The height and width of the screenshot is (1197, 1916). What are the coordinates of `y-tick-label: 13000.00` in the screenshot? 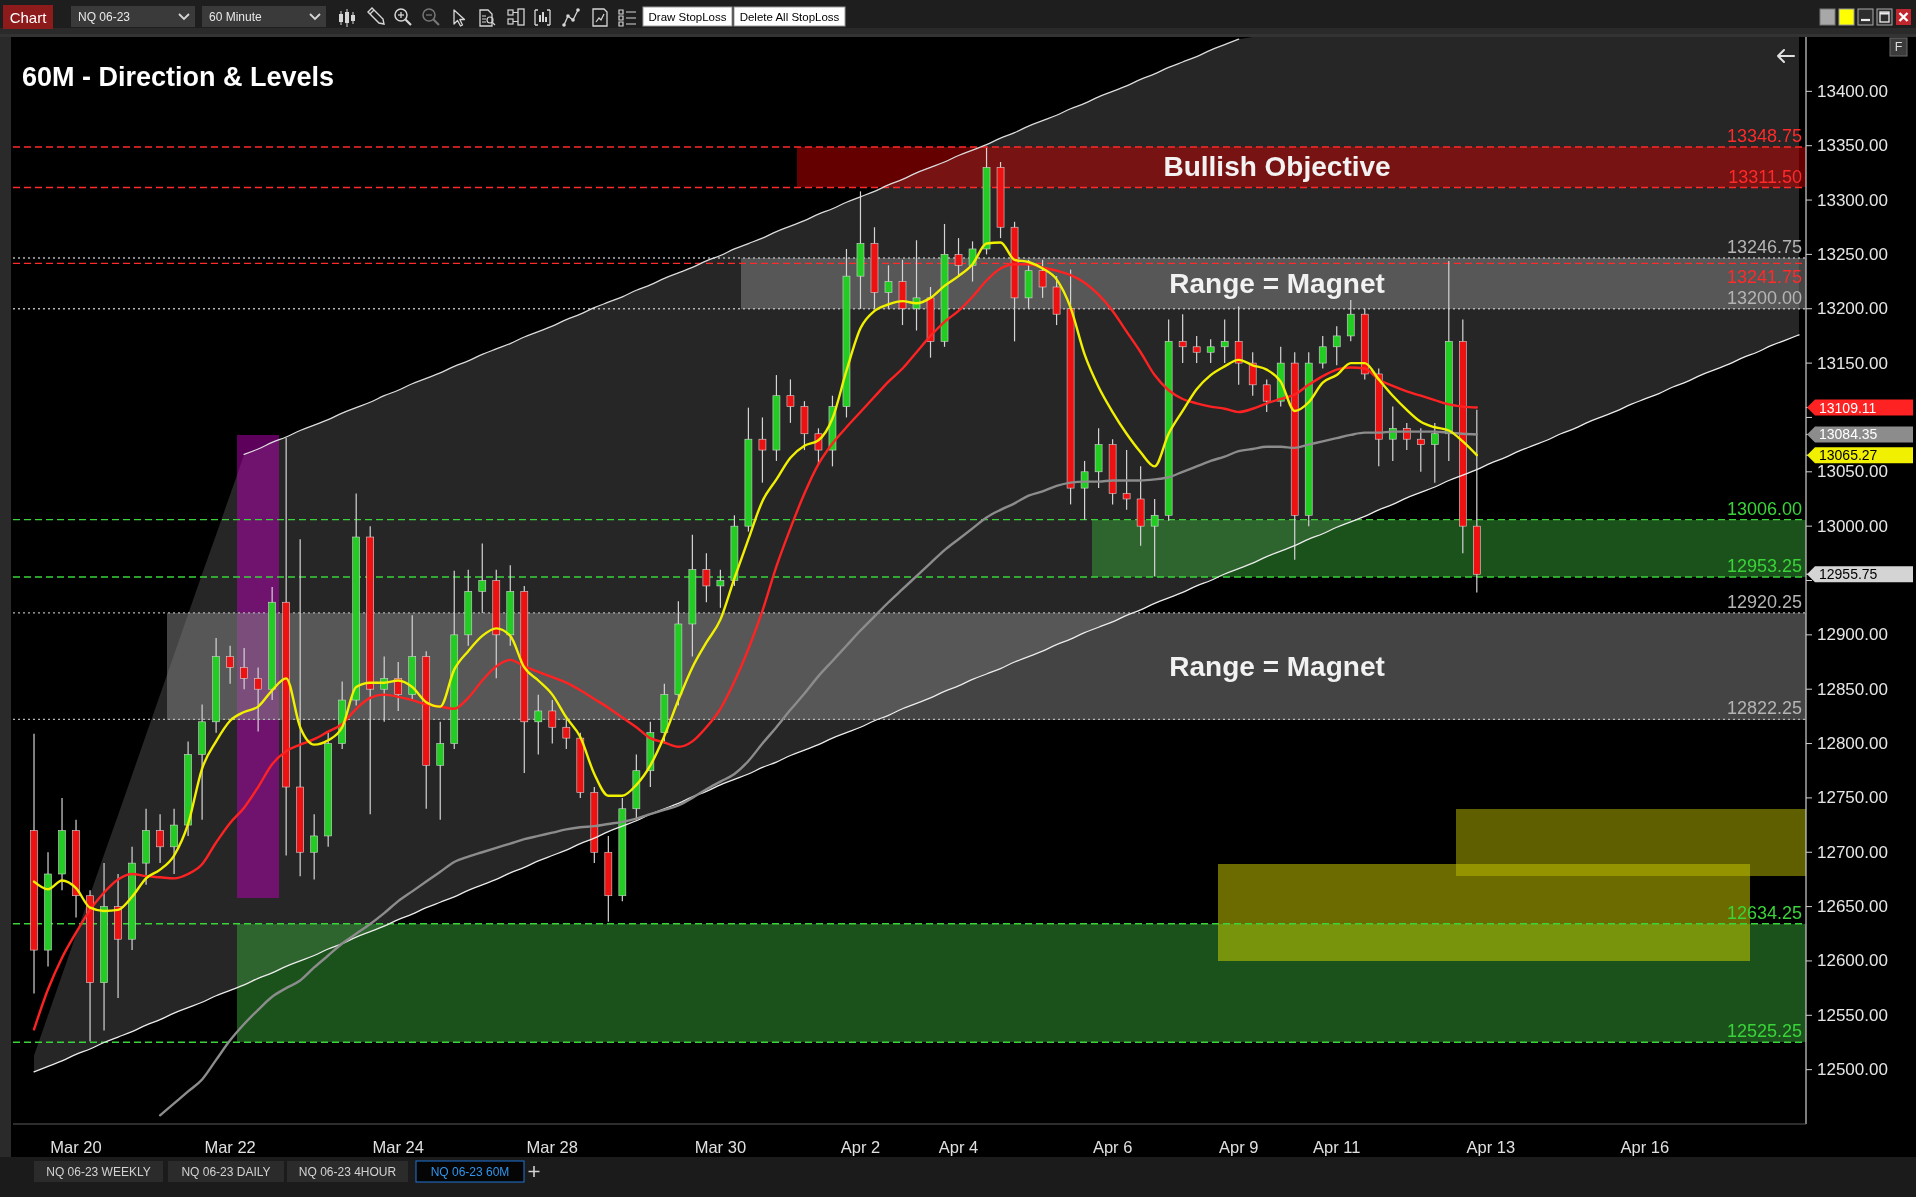 It's located at (1852, 526).